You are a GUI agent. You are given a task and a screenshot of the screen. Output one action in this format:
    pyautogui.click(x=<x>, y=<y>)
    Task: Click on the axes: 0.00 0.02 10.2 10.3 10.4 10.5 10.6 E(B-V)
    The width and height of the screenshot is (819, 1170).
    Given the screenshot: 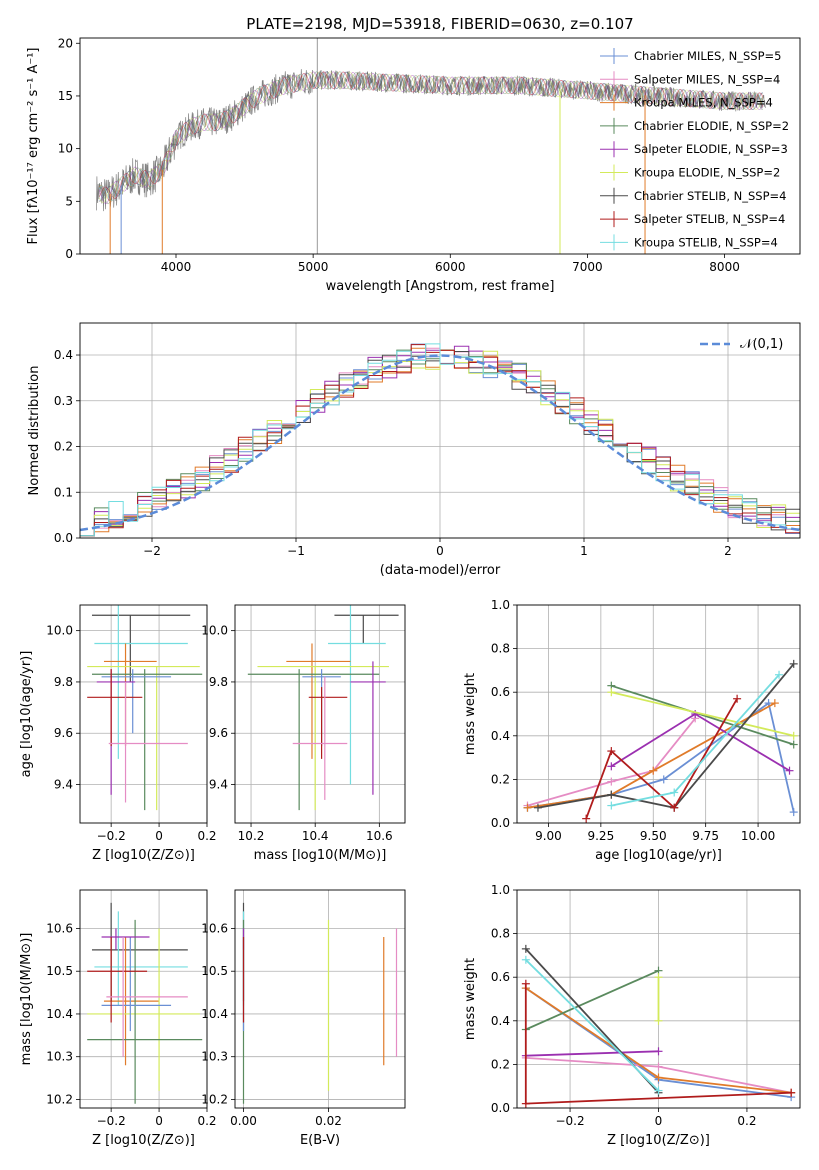 What is the action you would take?
    pyautogui.click(x=303, y=1018)
    